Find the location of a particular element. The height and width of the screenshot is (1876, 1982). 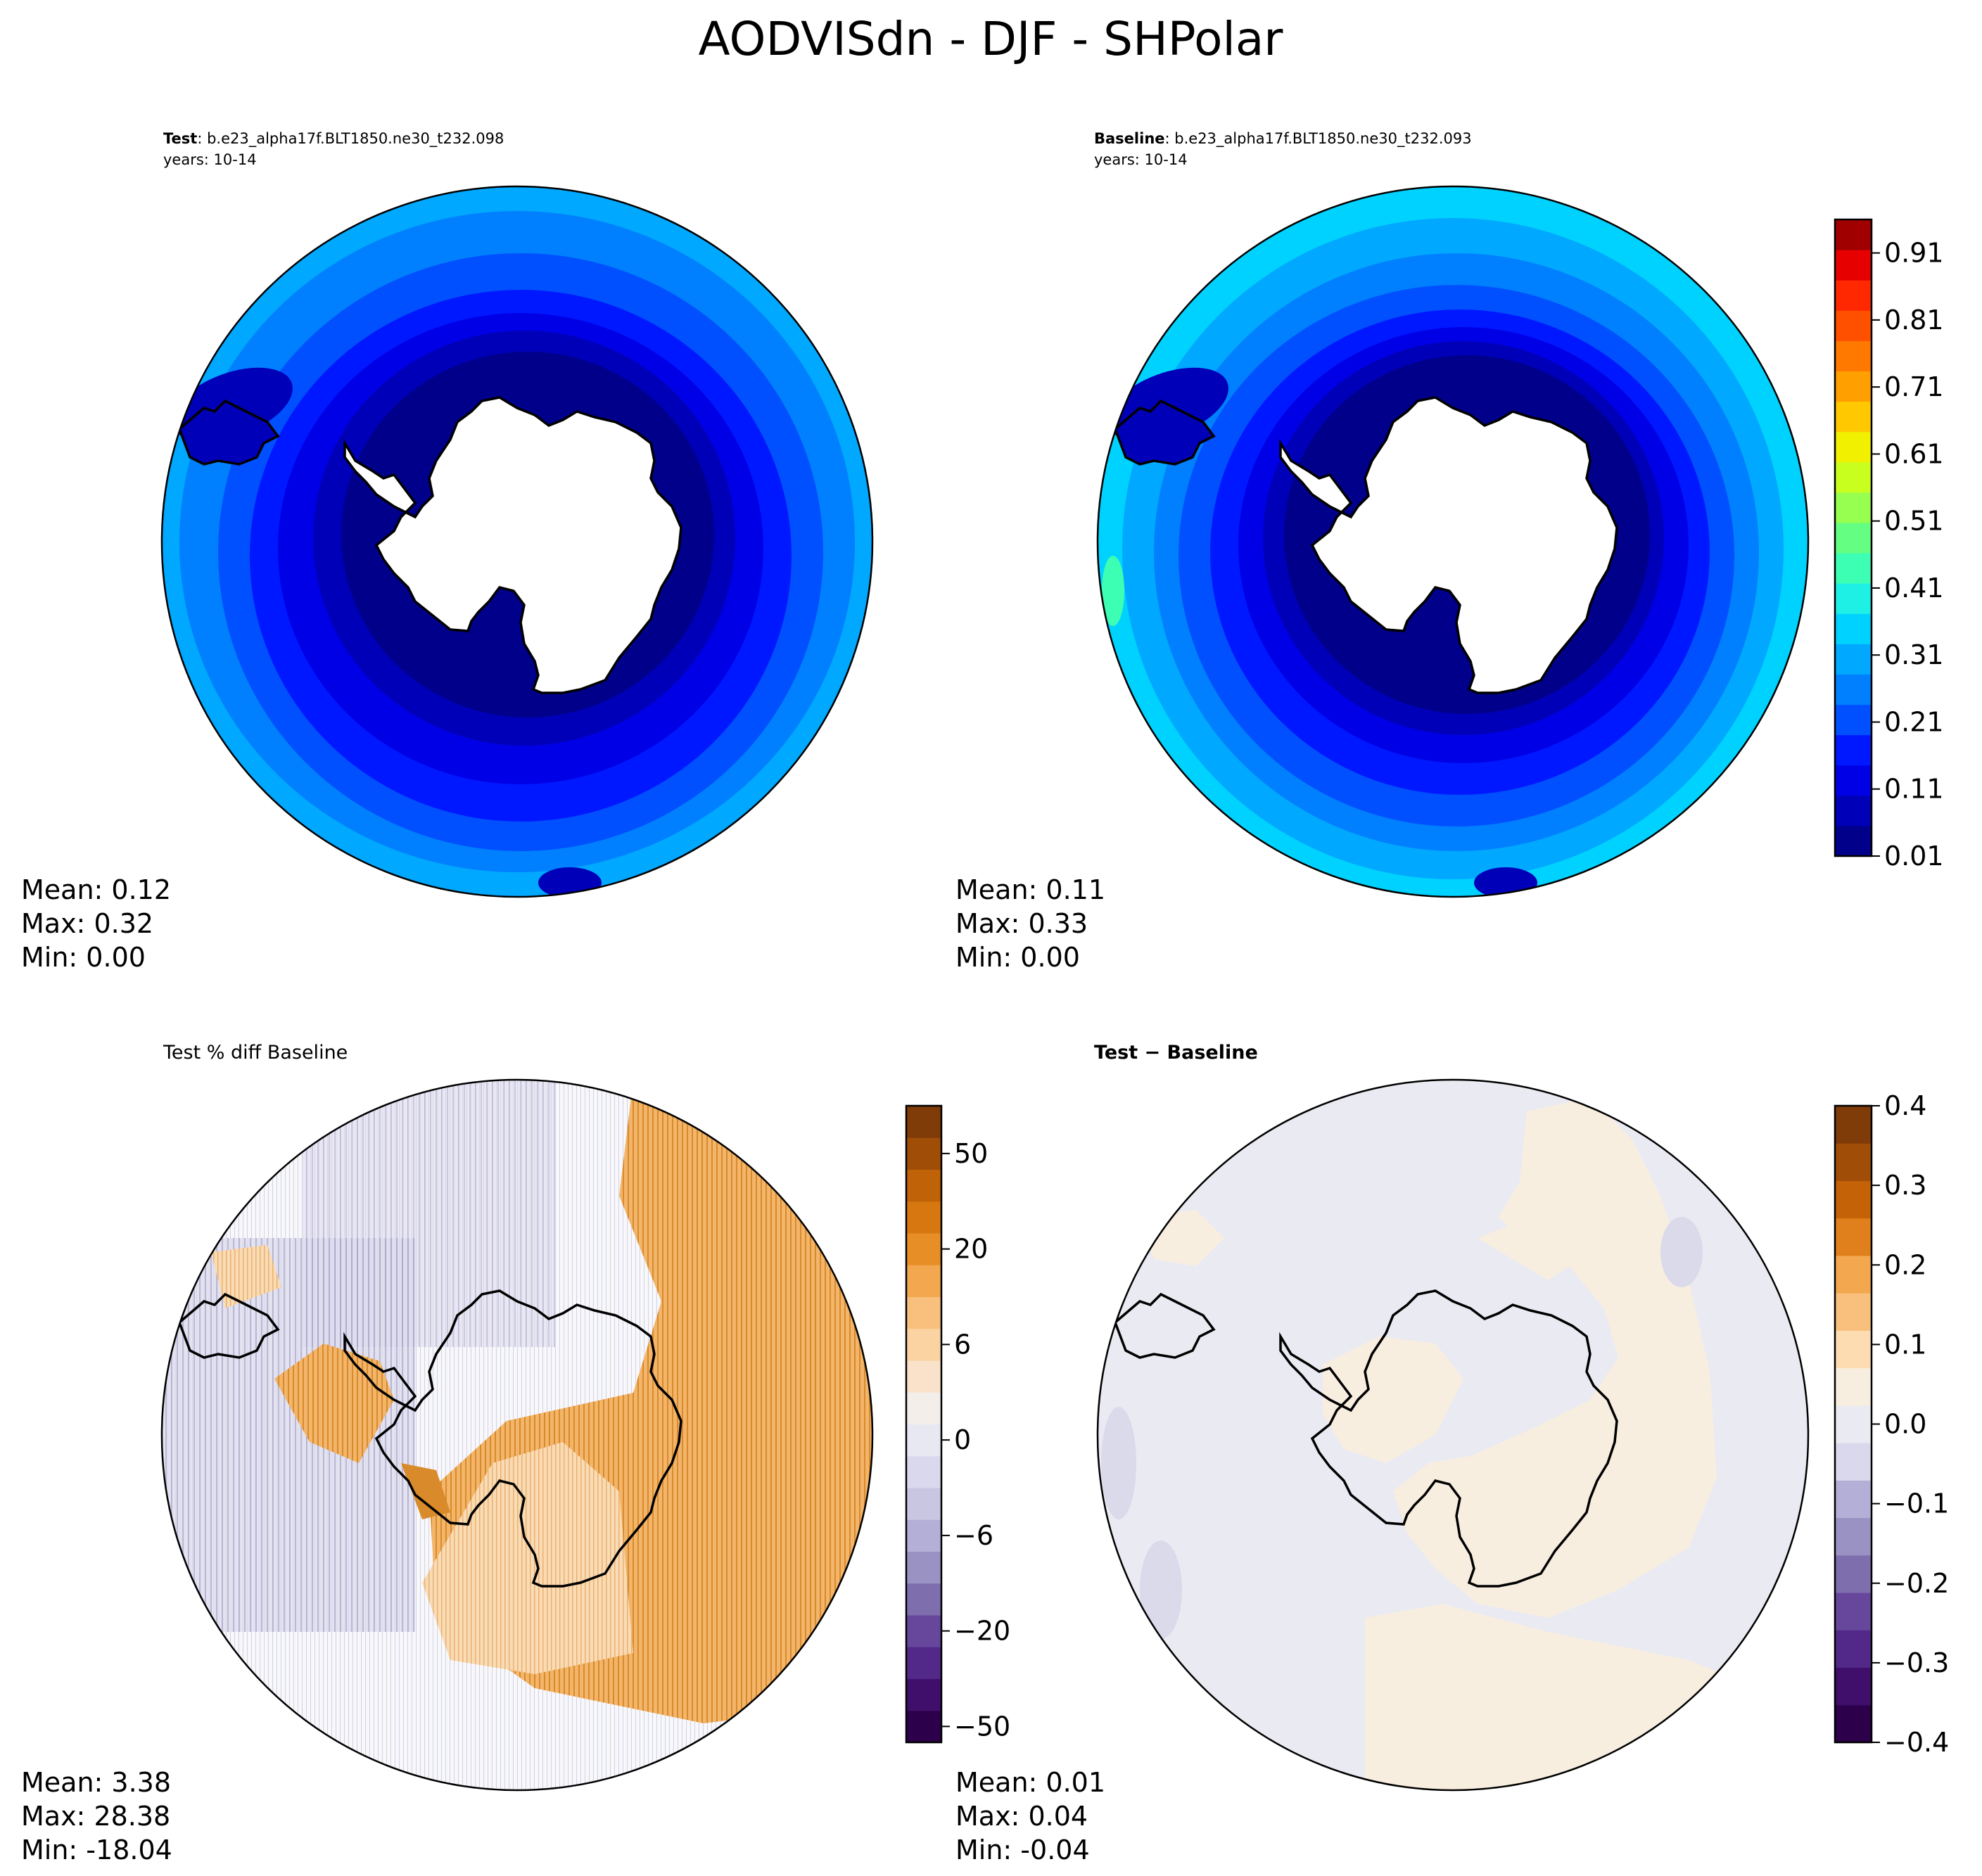

colorbar-tick-label: 0.91 is located at coordinates (1914, 253).